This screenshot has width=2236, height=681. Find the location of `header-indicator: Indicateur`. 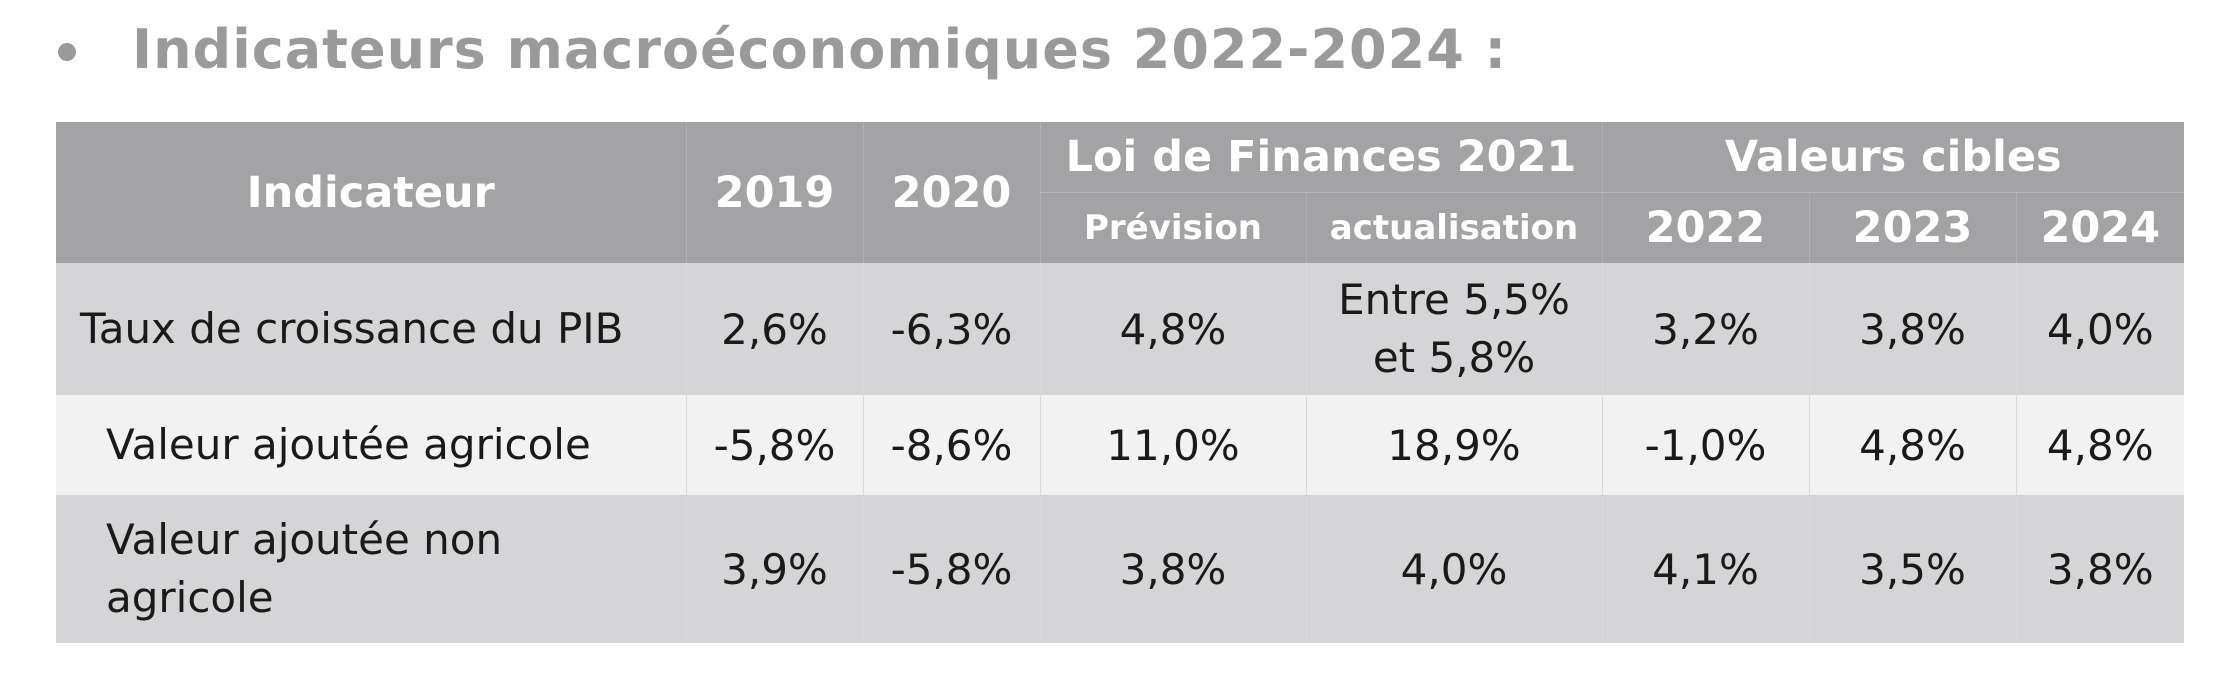

header-indicator: Indicateur is located at coordinates (371, 192).